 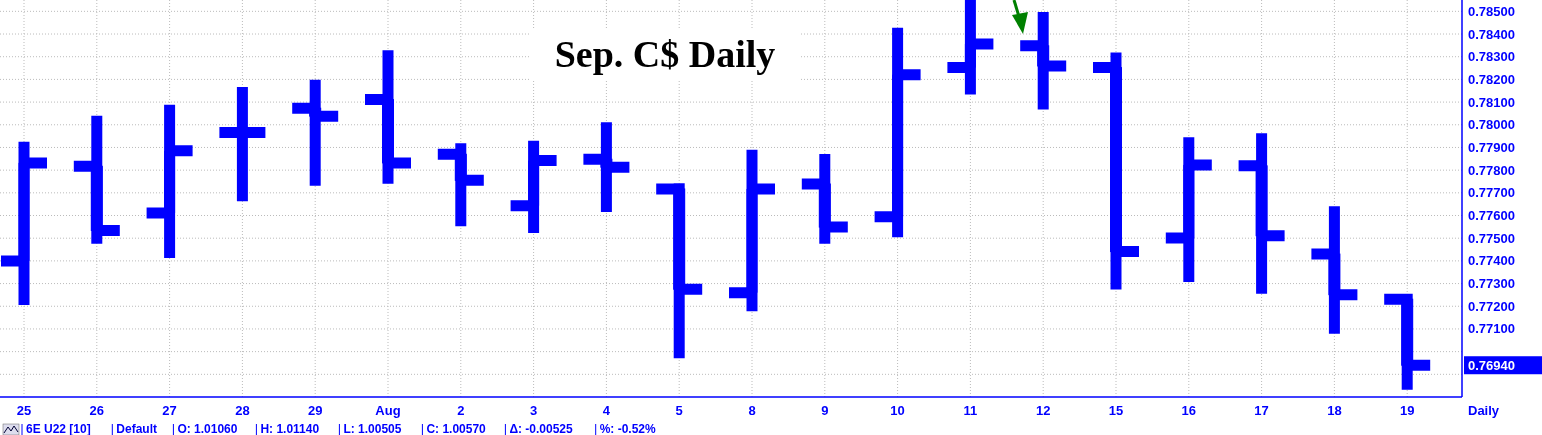 What do you see at coordinates (461, 410) in the screenshot?
I see `x-tick-label: 2` at bounding box center [461, 410].